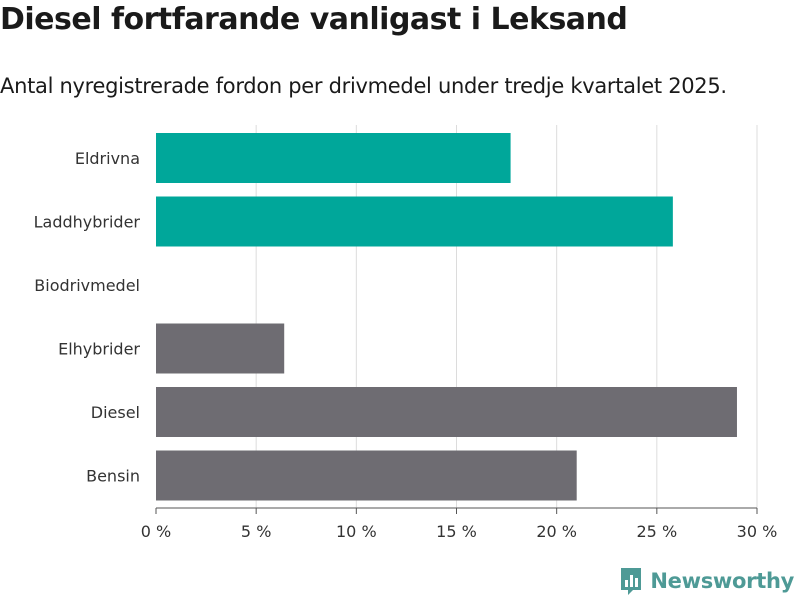 This screenshot has width=800, height=600. I want to click on x-tick-label: 0 %, so click(156, 531).